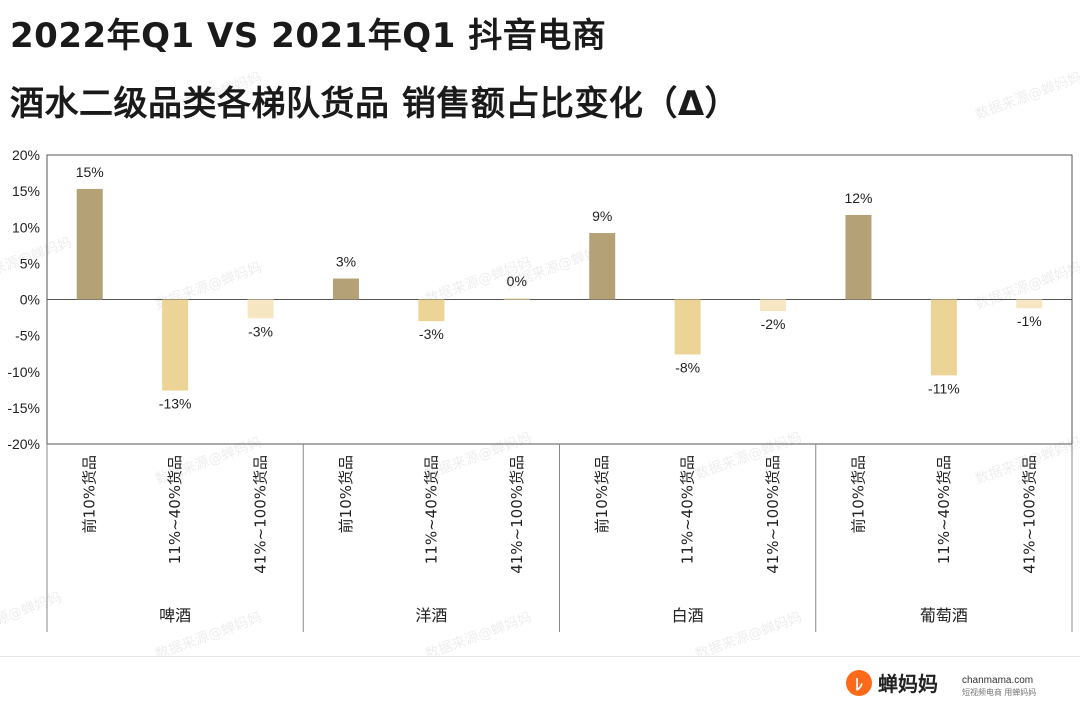 The width and height of the screenshot is (1080, 709). What do you see at coordinates (175, 404) in the screenshot?
I see `bar-value-label: -13%` at bounding box center [175, 404].